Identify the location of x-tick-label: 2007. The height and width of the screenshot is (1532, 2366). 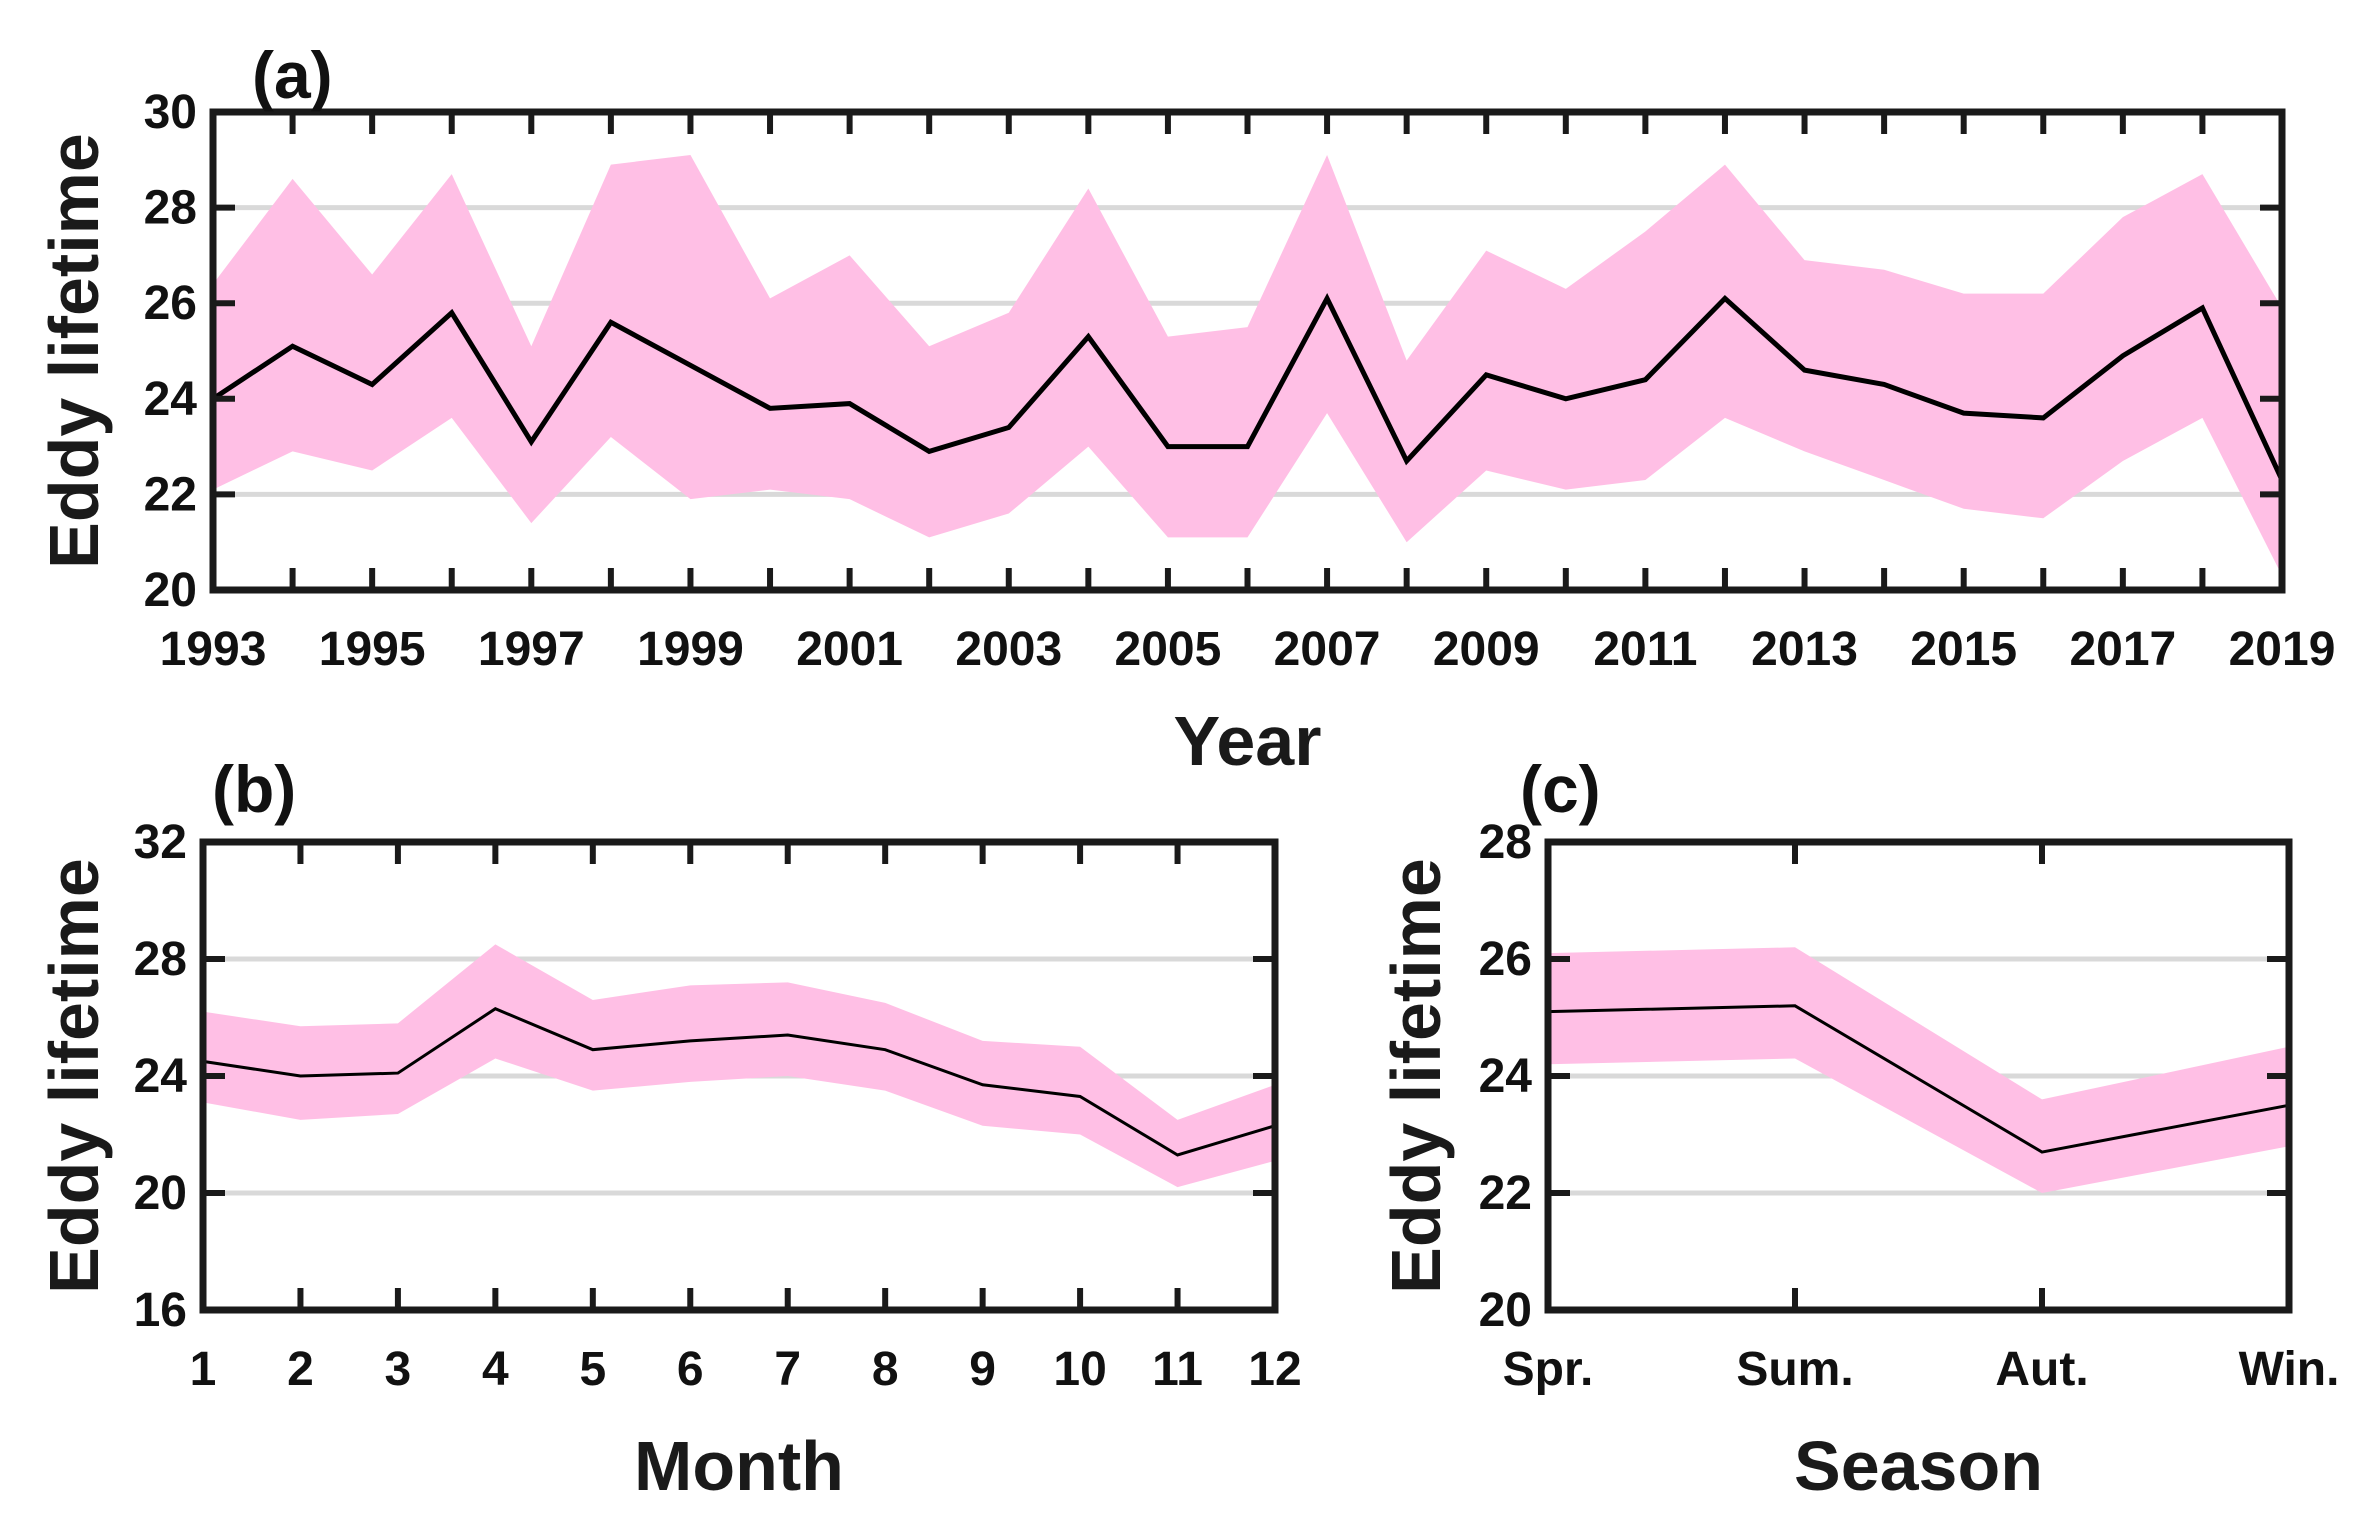
(1327, 649).